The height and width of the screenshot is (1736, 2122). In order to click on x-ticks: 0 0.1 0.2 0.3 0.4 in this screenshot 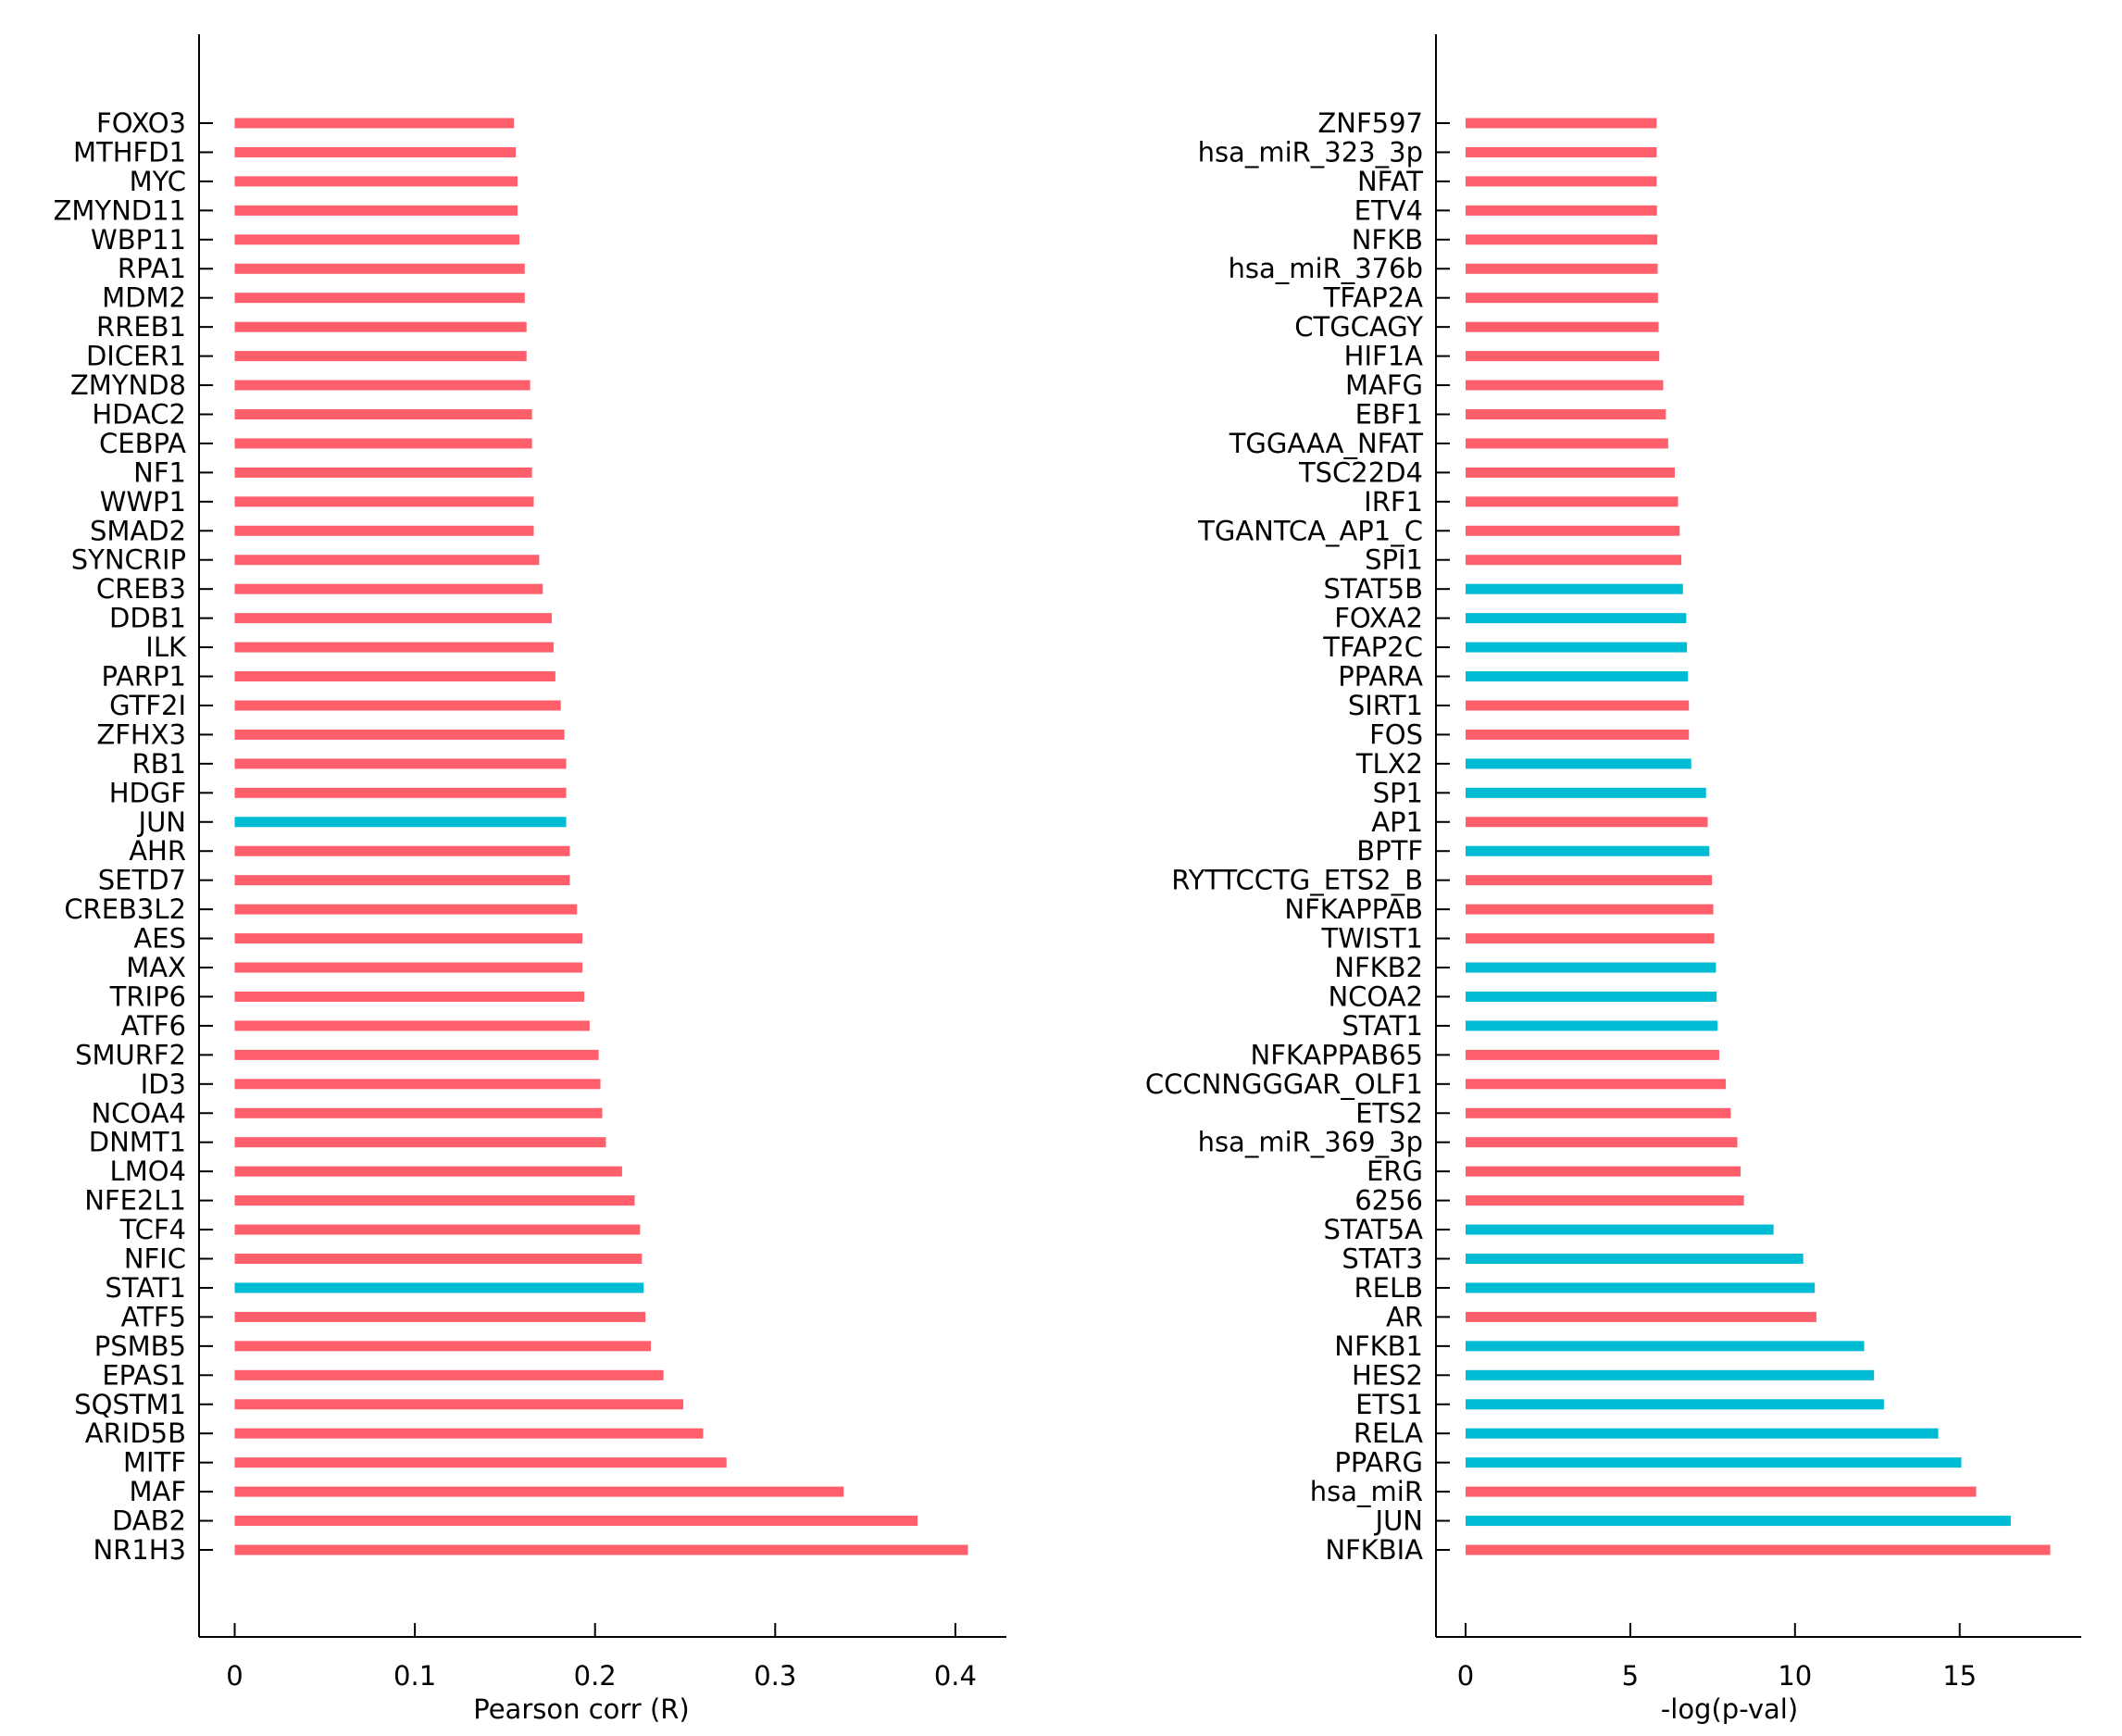, I will do `click(601, 1657)`.